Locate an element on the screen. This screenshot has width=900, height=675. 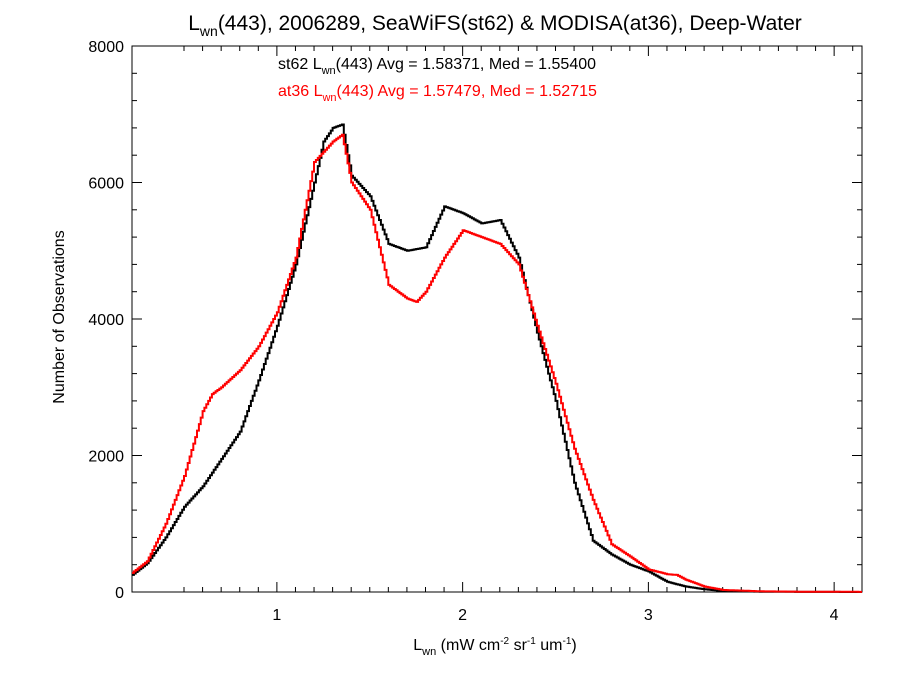
y-tick-label: 4000 is located at coordinates (106, 320).